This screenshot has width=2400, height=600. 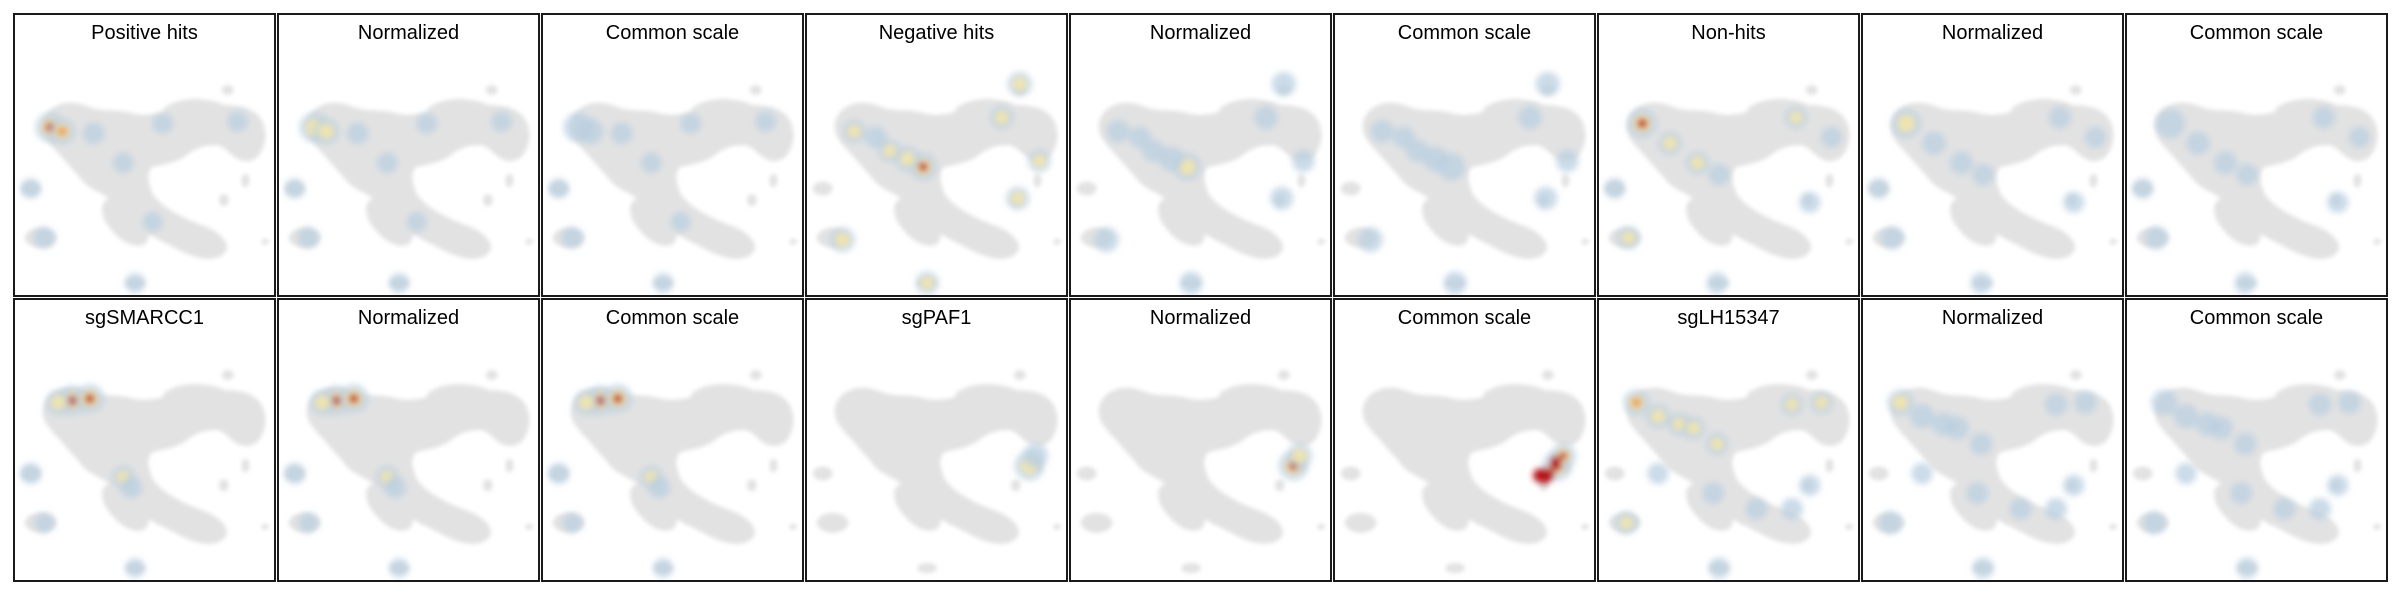 I want to click on density-panel: Non-hits, so click(x=1728, y=155).